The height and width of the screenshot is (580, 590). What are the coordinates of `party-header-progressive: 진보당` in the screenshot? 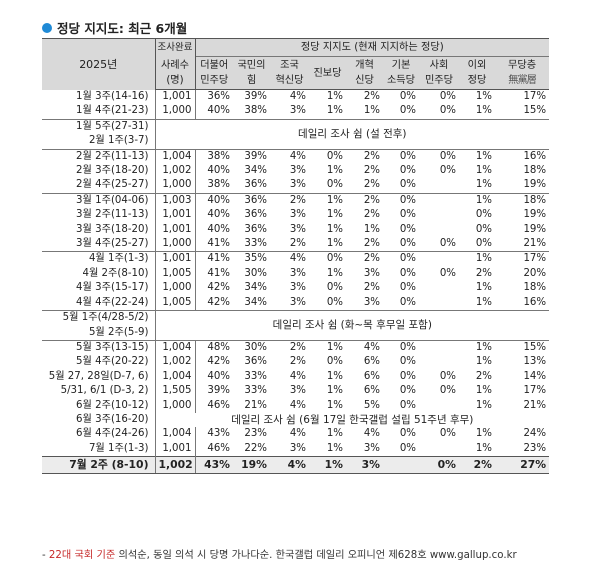 It's located at (327, 73).